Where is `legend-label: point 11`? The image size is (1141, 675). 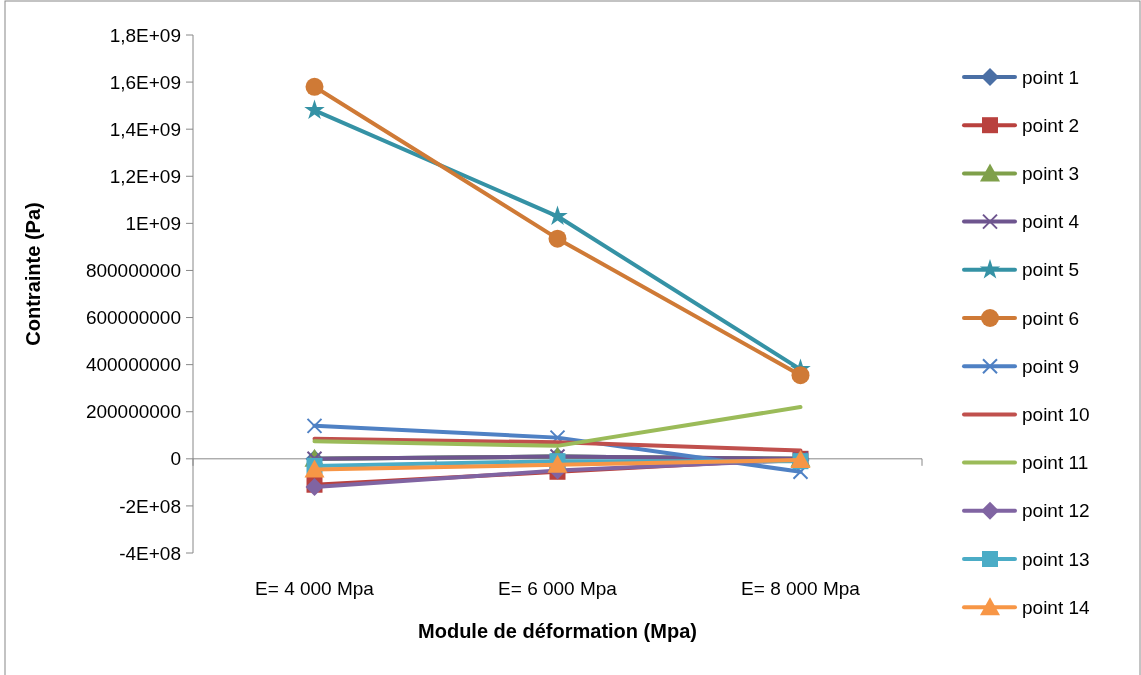 legend-label: point 11 is located at coordinates (1055, 463).